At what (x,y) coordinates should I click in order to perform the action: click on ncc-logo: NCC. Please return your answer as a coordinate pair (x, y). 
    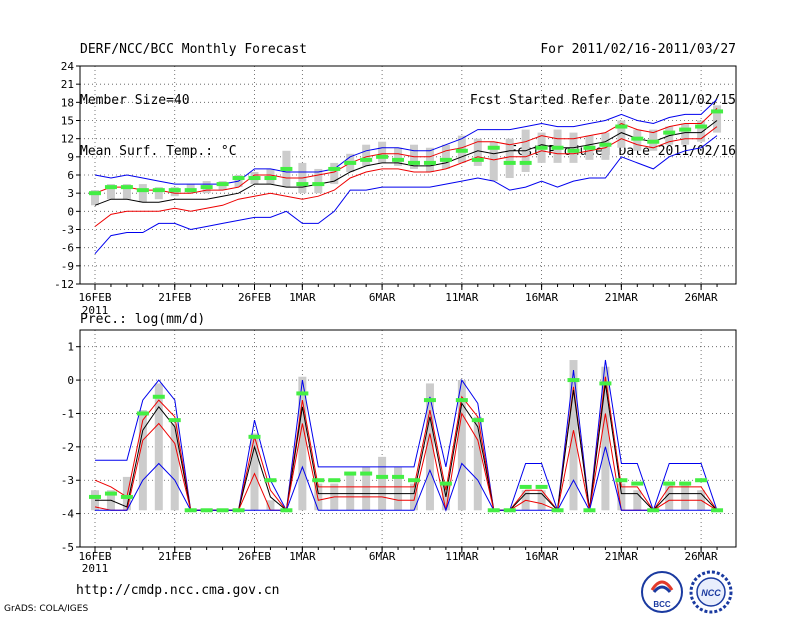
    Looking at the image, I should click on (711, 592).